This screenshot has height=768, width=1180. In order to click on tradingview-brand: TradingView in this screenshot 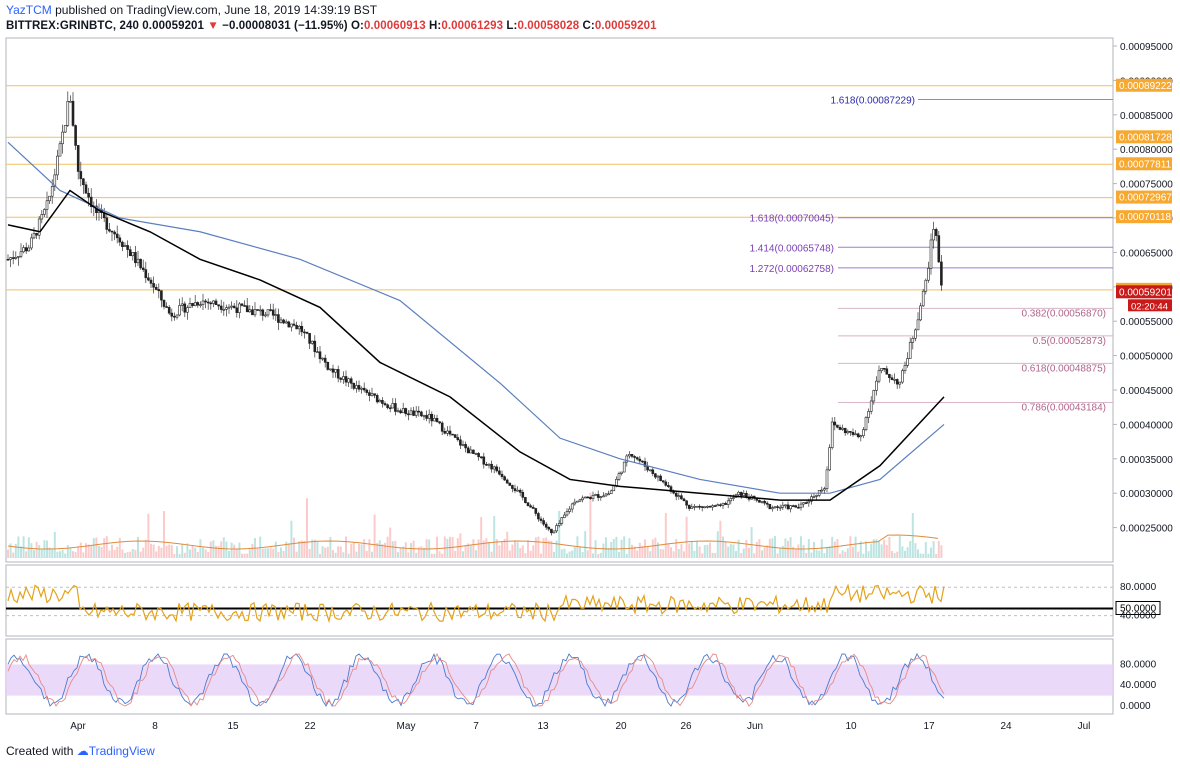, I will do `click(121, 751)`.